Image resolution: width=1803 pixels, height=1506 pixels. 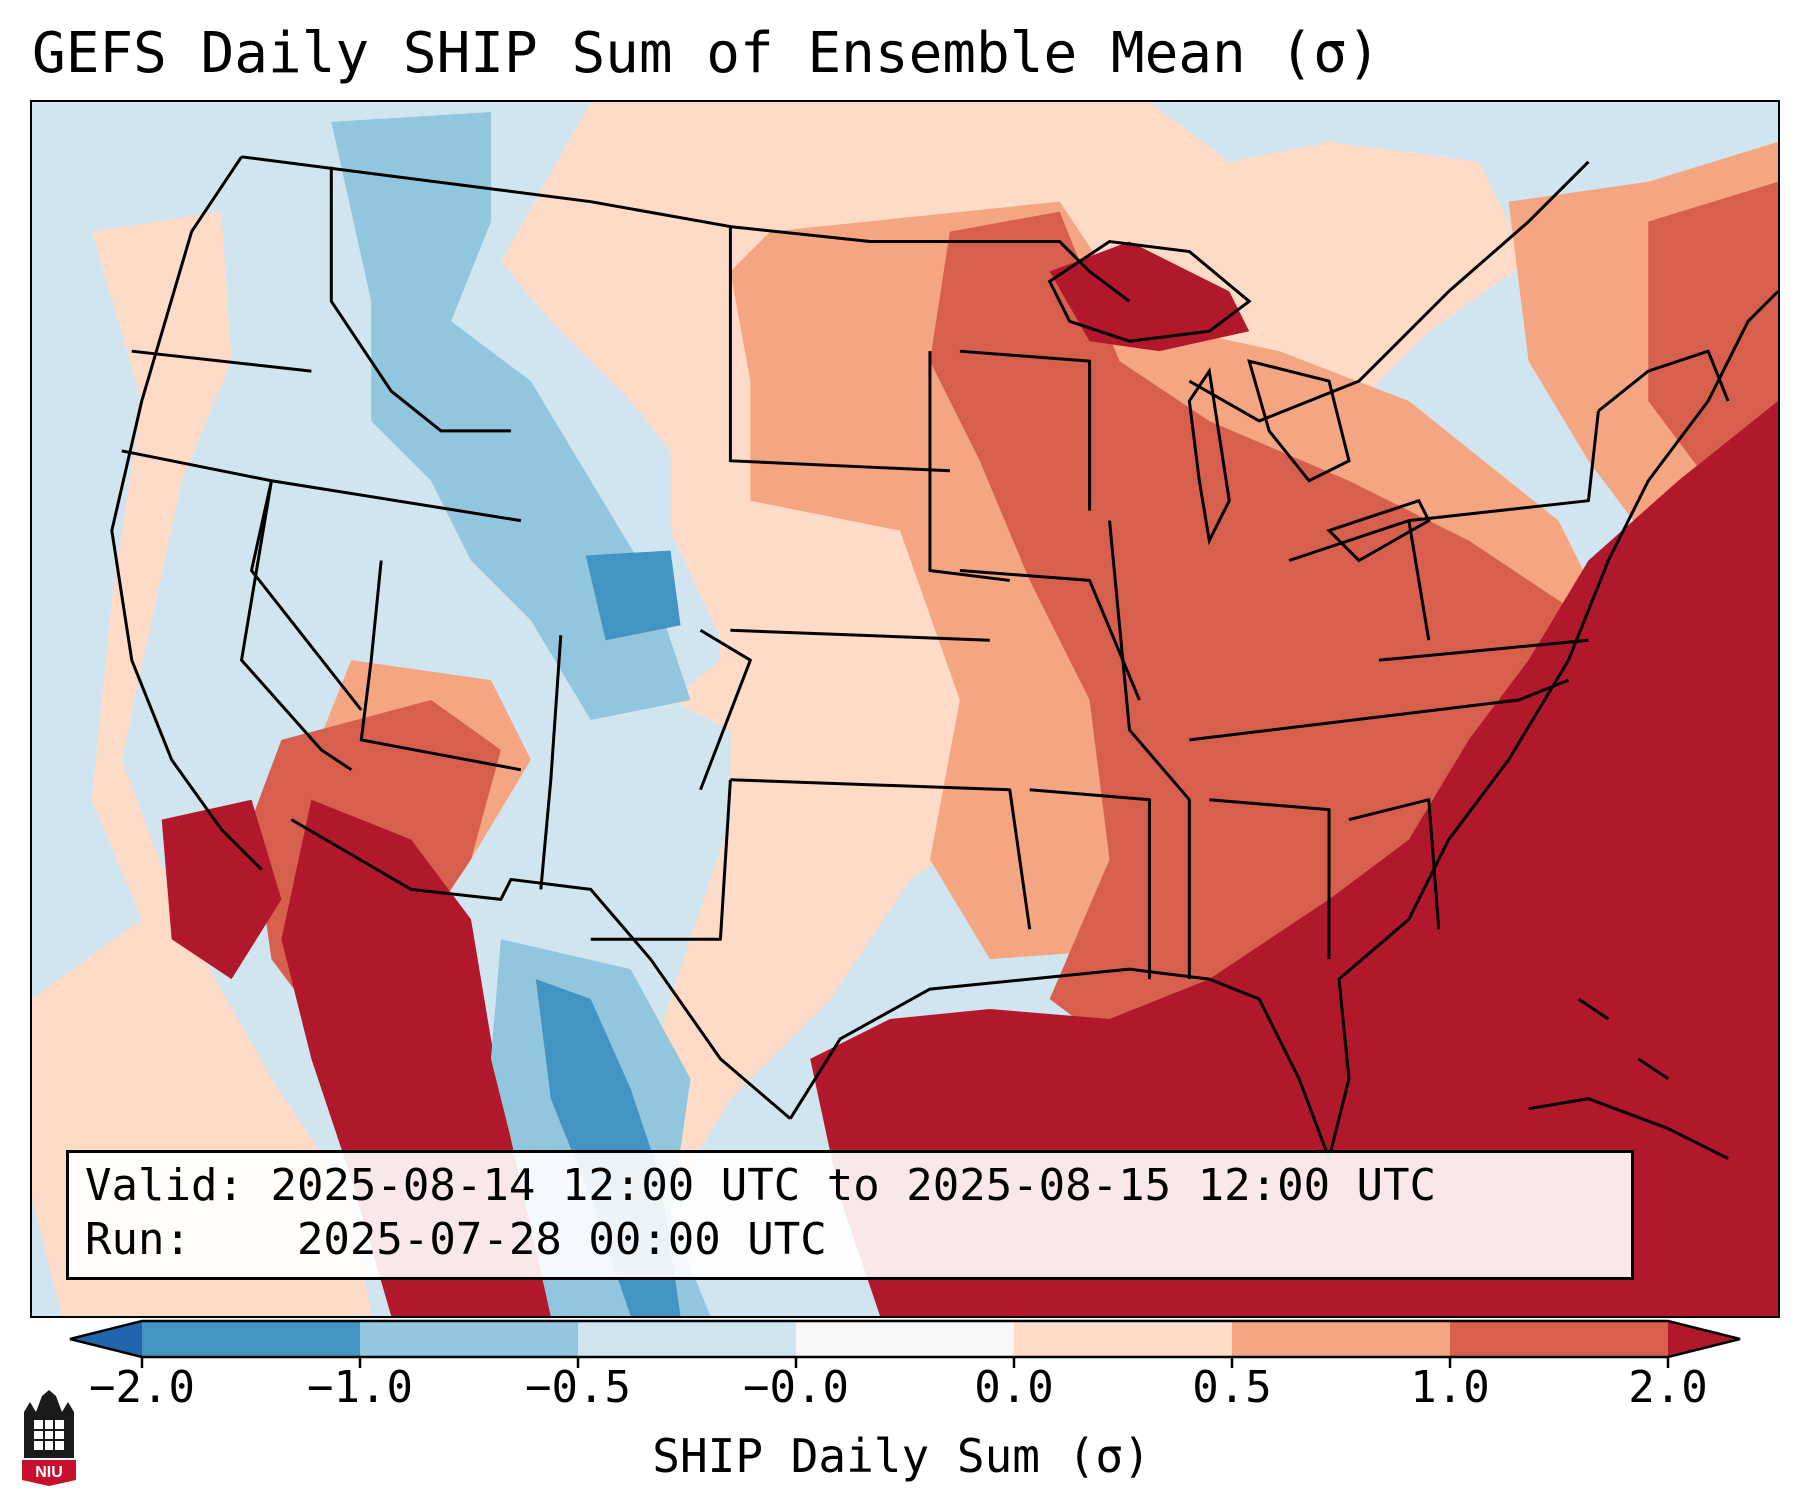 I want to click on caribbean-islands, so click(x=1628, y=1078).